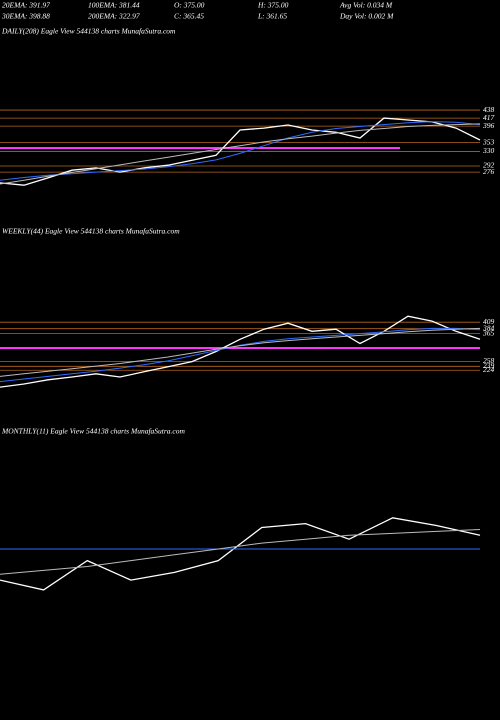 Image resolution: width=500 pixels, height=720 pixels. What do you see at coordinates (114, 5) in the screenshot?
I see `header-stat: 100EMA: 381.44` at bounding box center [114, 5].